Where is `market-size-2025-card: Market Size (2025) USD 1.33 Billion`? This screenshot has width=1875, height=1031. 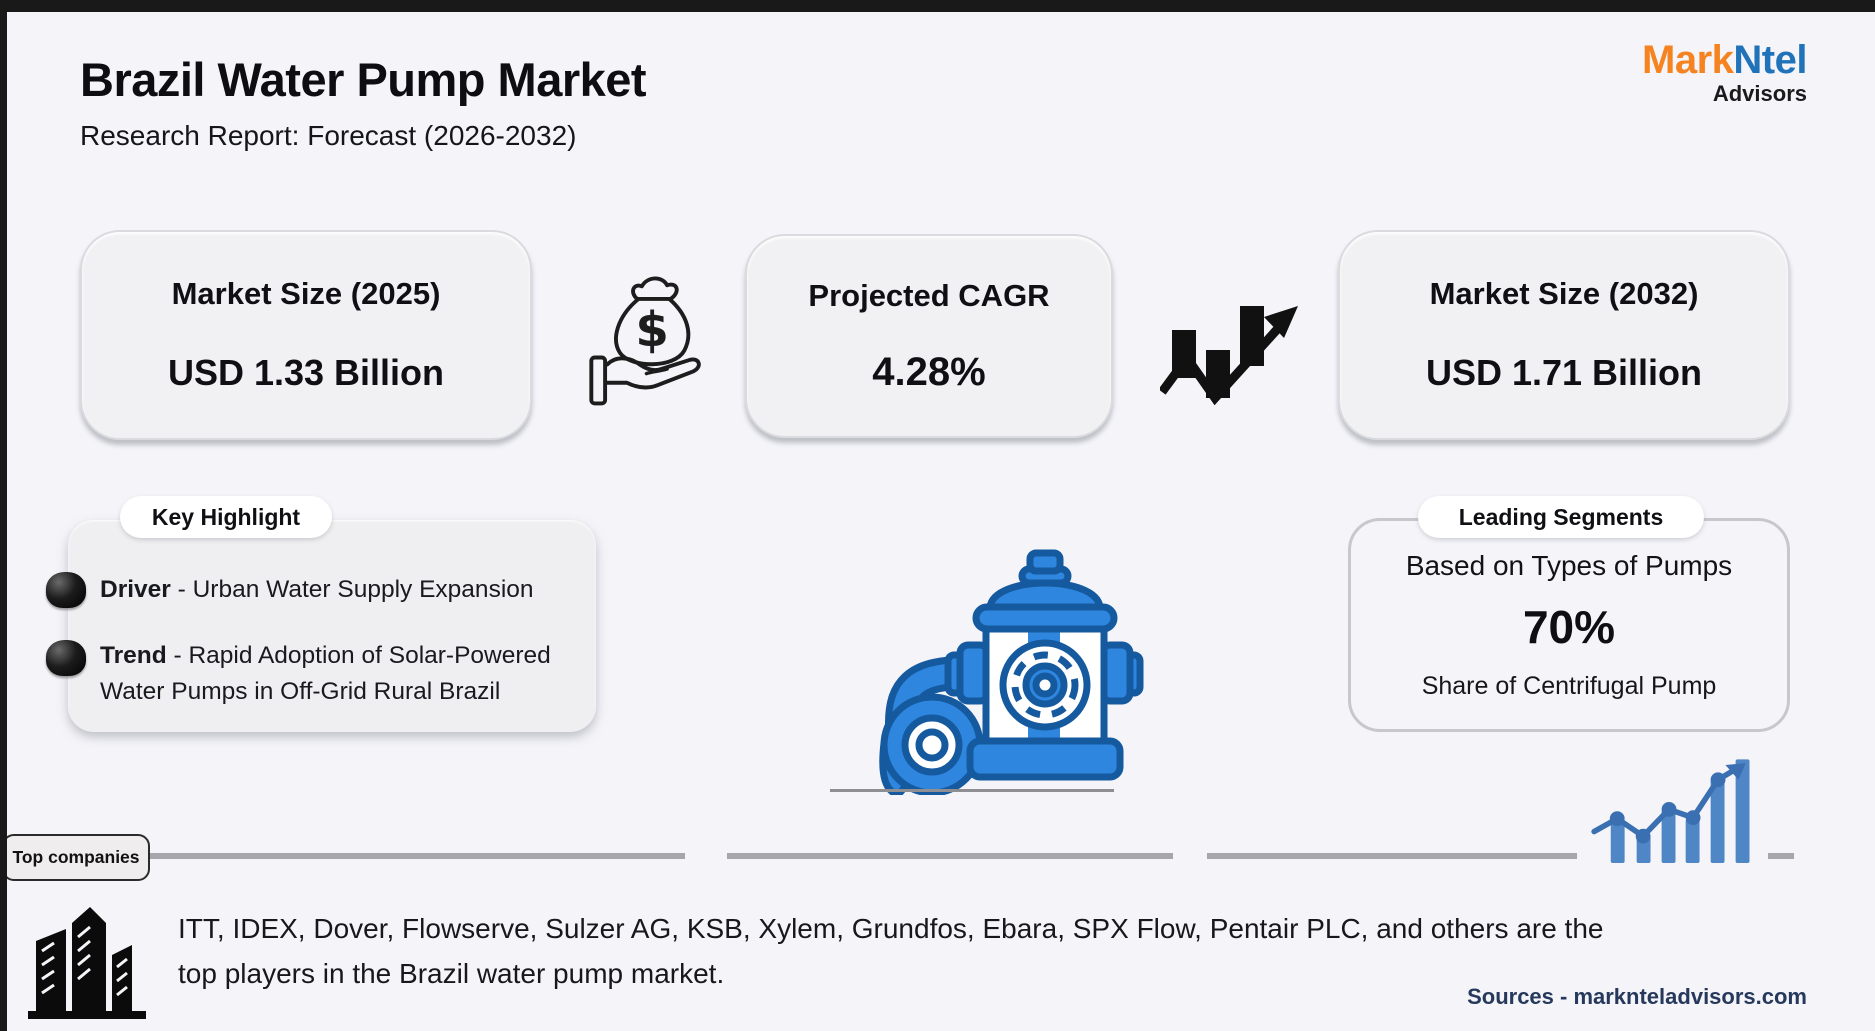 market-size-2025-card: Market Size (2025) USD 1.33 Billion is located at coordinates (306, 335).